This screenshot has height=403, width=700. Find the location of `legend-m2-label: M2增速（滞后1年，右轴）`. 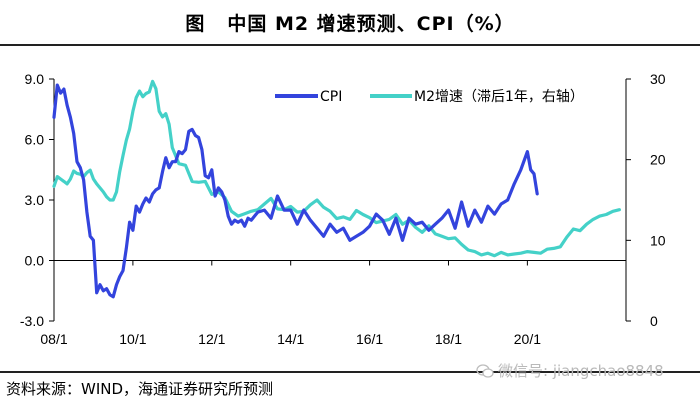

legend-m2-label: M2增速（滞后1年，右轴） is located at coordinates (499, 97).